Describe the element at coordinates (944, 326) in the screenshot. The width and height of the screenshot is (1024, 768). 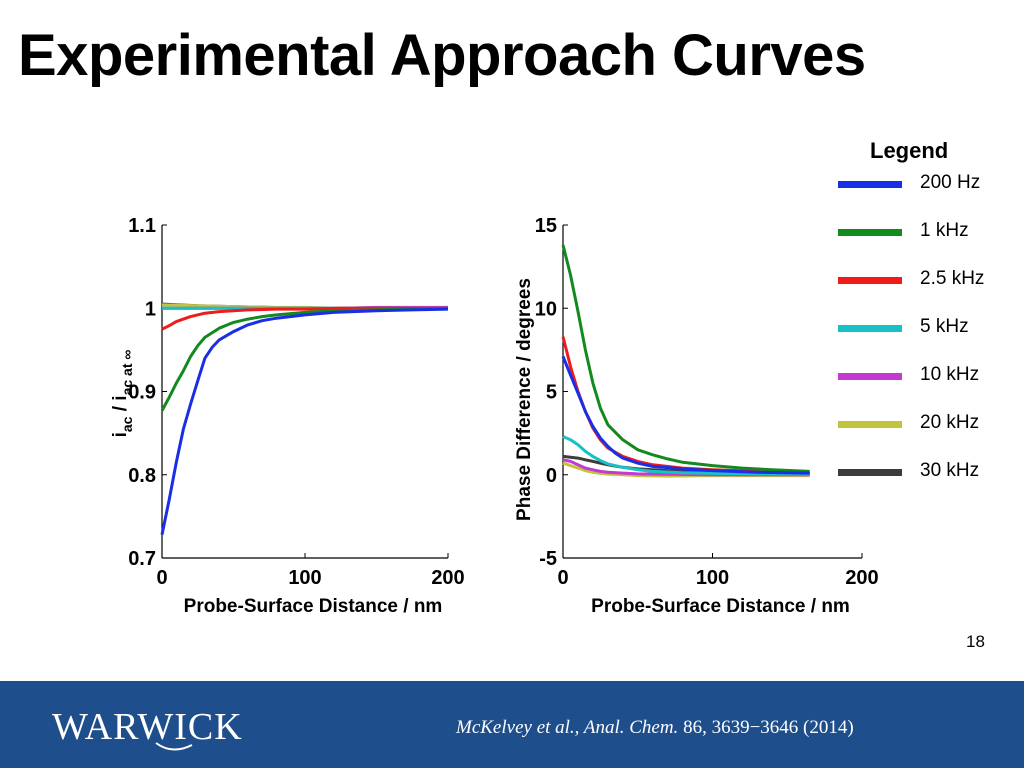
I see `legend-label: 5 kHz` at that location.